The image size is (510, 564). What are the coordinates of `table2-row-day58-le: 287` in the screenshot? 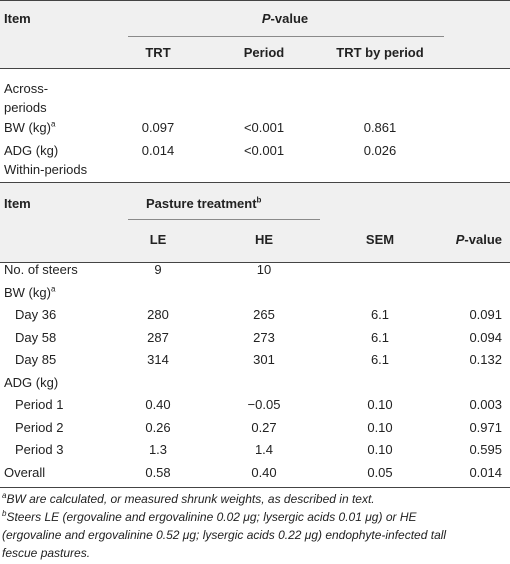 It's located at (158, 337).